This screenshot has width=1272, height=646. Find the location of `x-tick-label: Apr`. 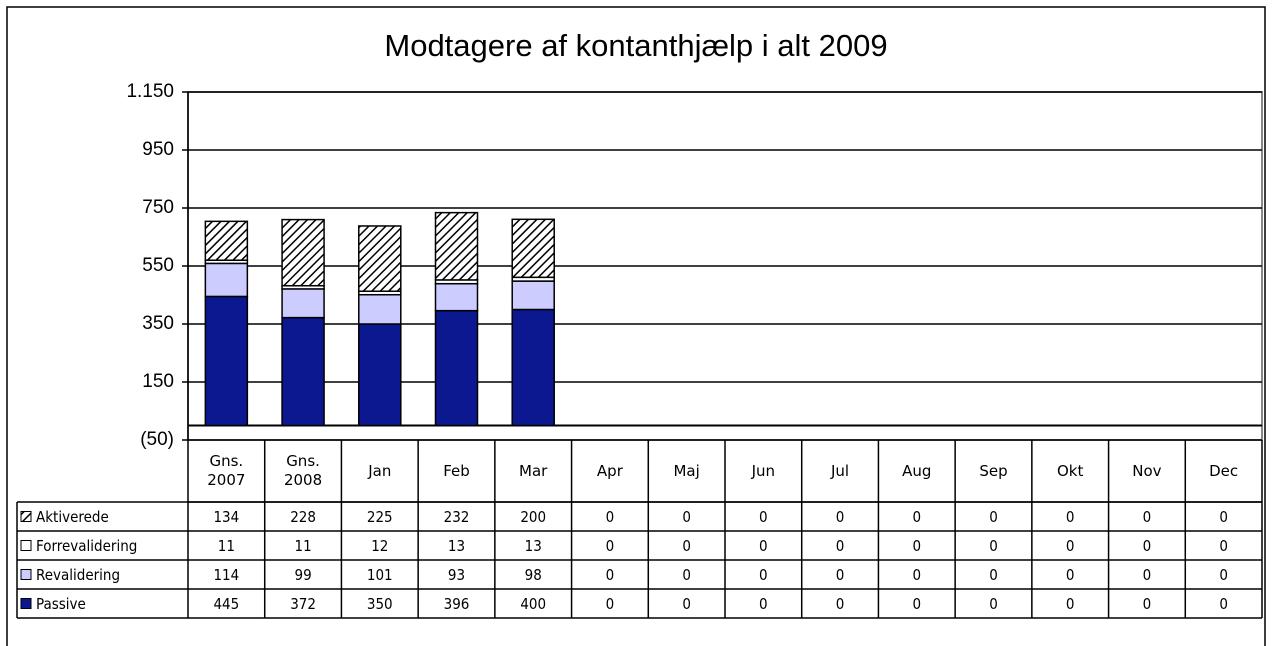

x-tick-label: Apr is located at coordinates (609, 470).